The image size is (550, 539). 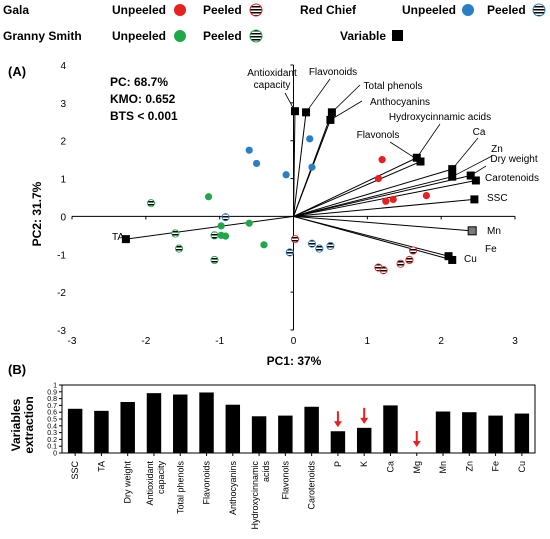 What do you see at coordinates (256, 36) in the screenshot?
I see `legend-granny-smith-peeled-marker` at bounding box center [256, 36].